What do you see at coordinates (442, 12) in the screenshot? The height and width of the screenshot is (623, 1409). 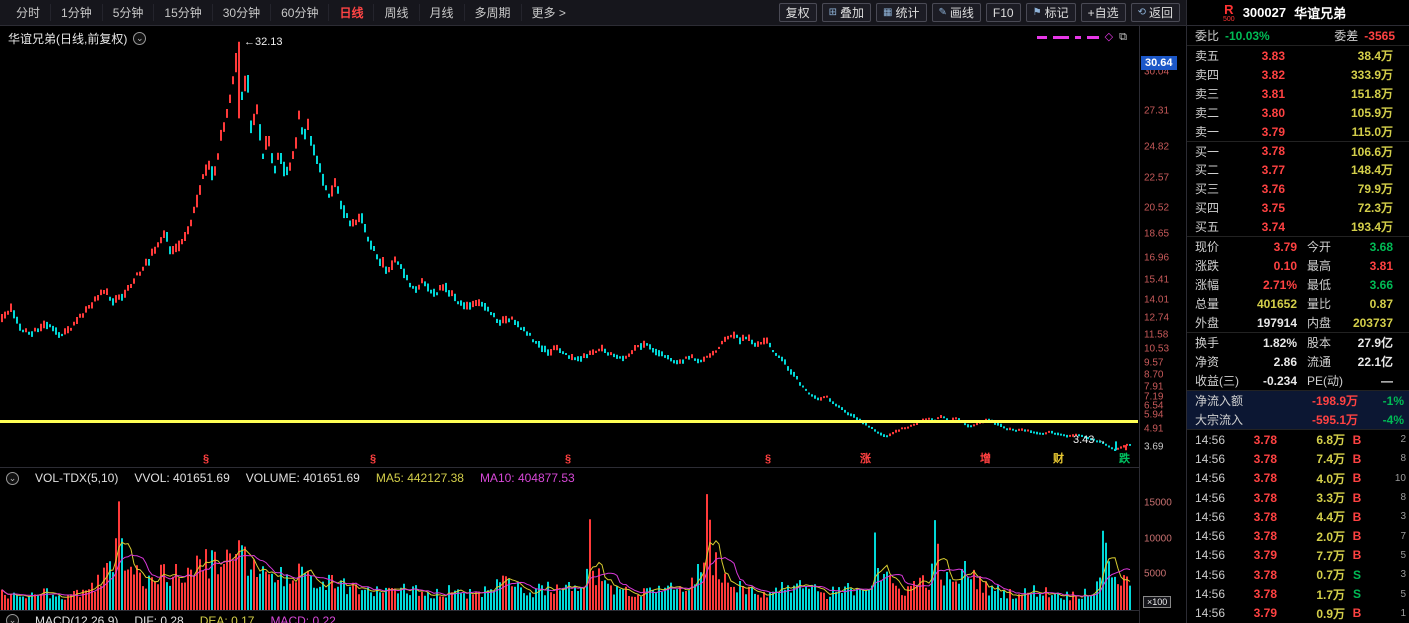 I see `period-tab-monthly: 月线` at bounding box center [442, 12].